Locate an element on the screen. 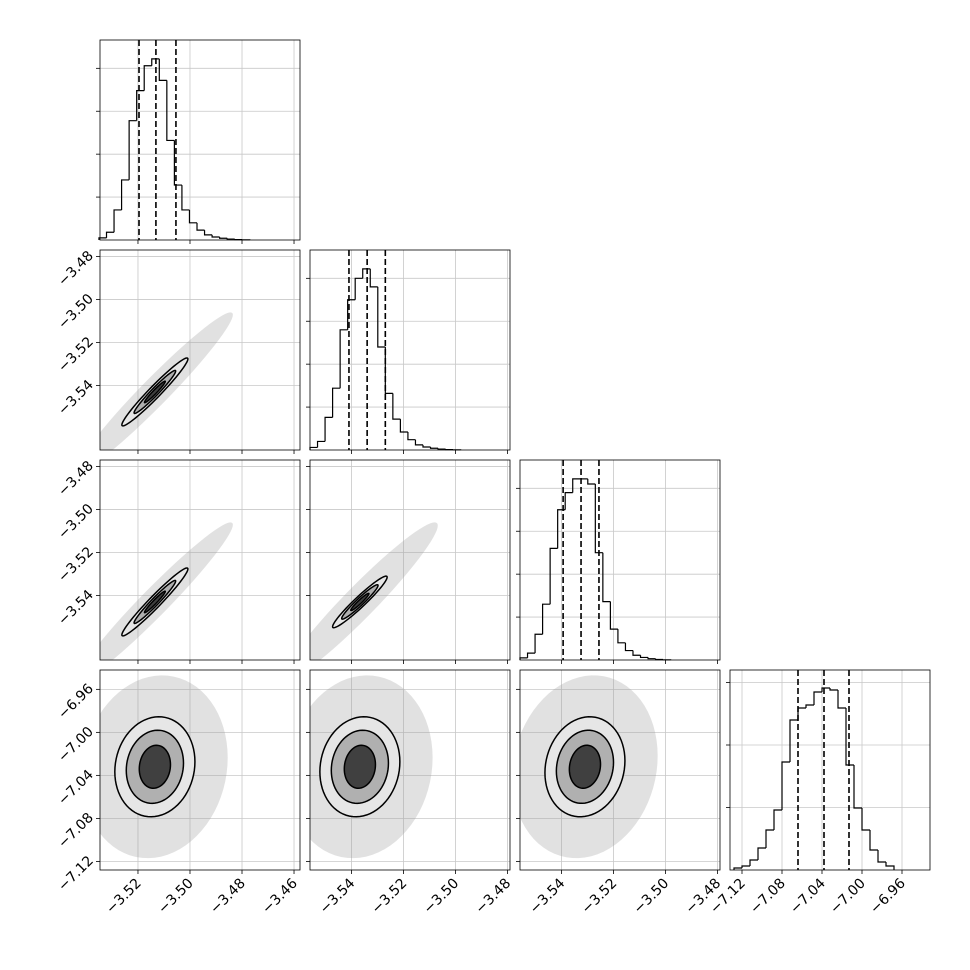 Image resolution: width=970 pixels, height=970 pixels. x-tick-label: −7.04 is located at coordinates (808, 896).